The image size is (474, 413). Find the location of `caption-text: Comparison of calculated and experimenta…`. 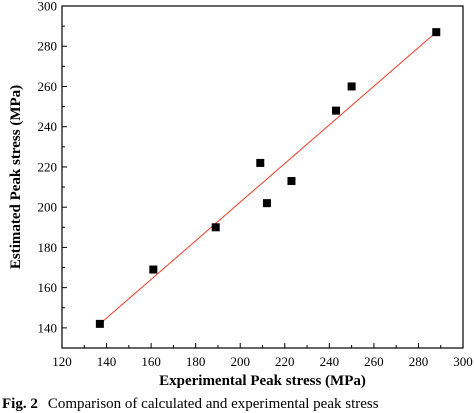

caption-text: Comparison of calculated and experimenta… is located at coordinates (213, 404).